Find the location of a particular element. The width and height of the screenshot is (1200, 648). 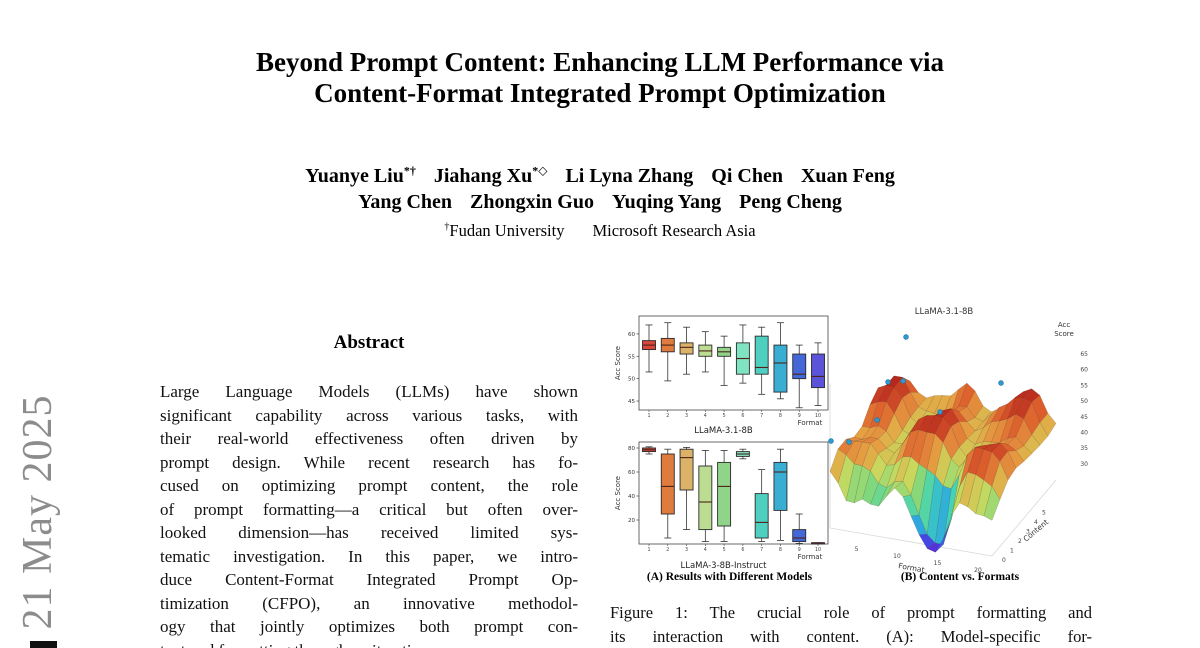

svg-text: 80 is located at coordinates (631, 449).